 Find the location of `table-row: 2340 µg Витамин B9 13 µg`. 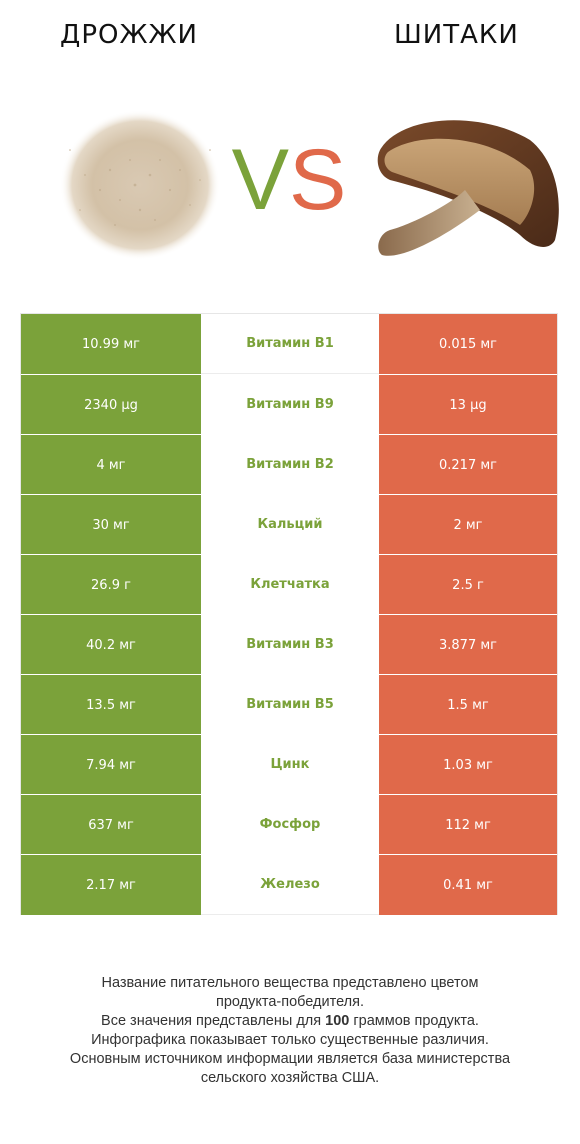

table-row: 2340 µg Витамин B9 13 µg is located at coordinates (289, 404).